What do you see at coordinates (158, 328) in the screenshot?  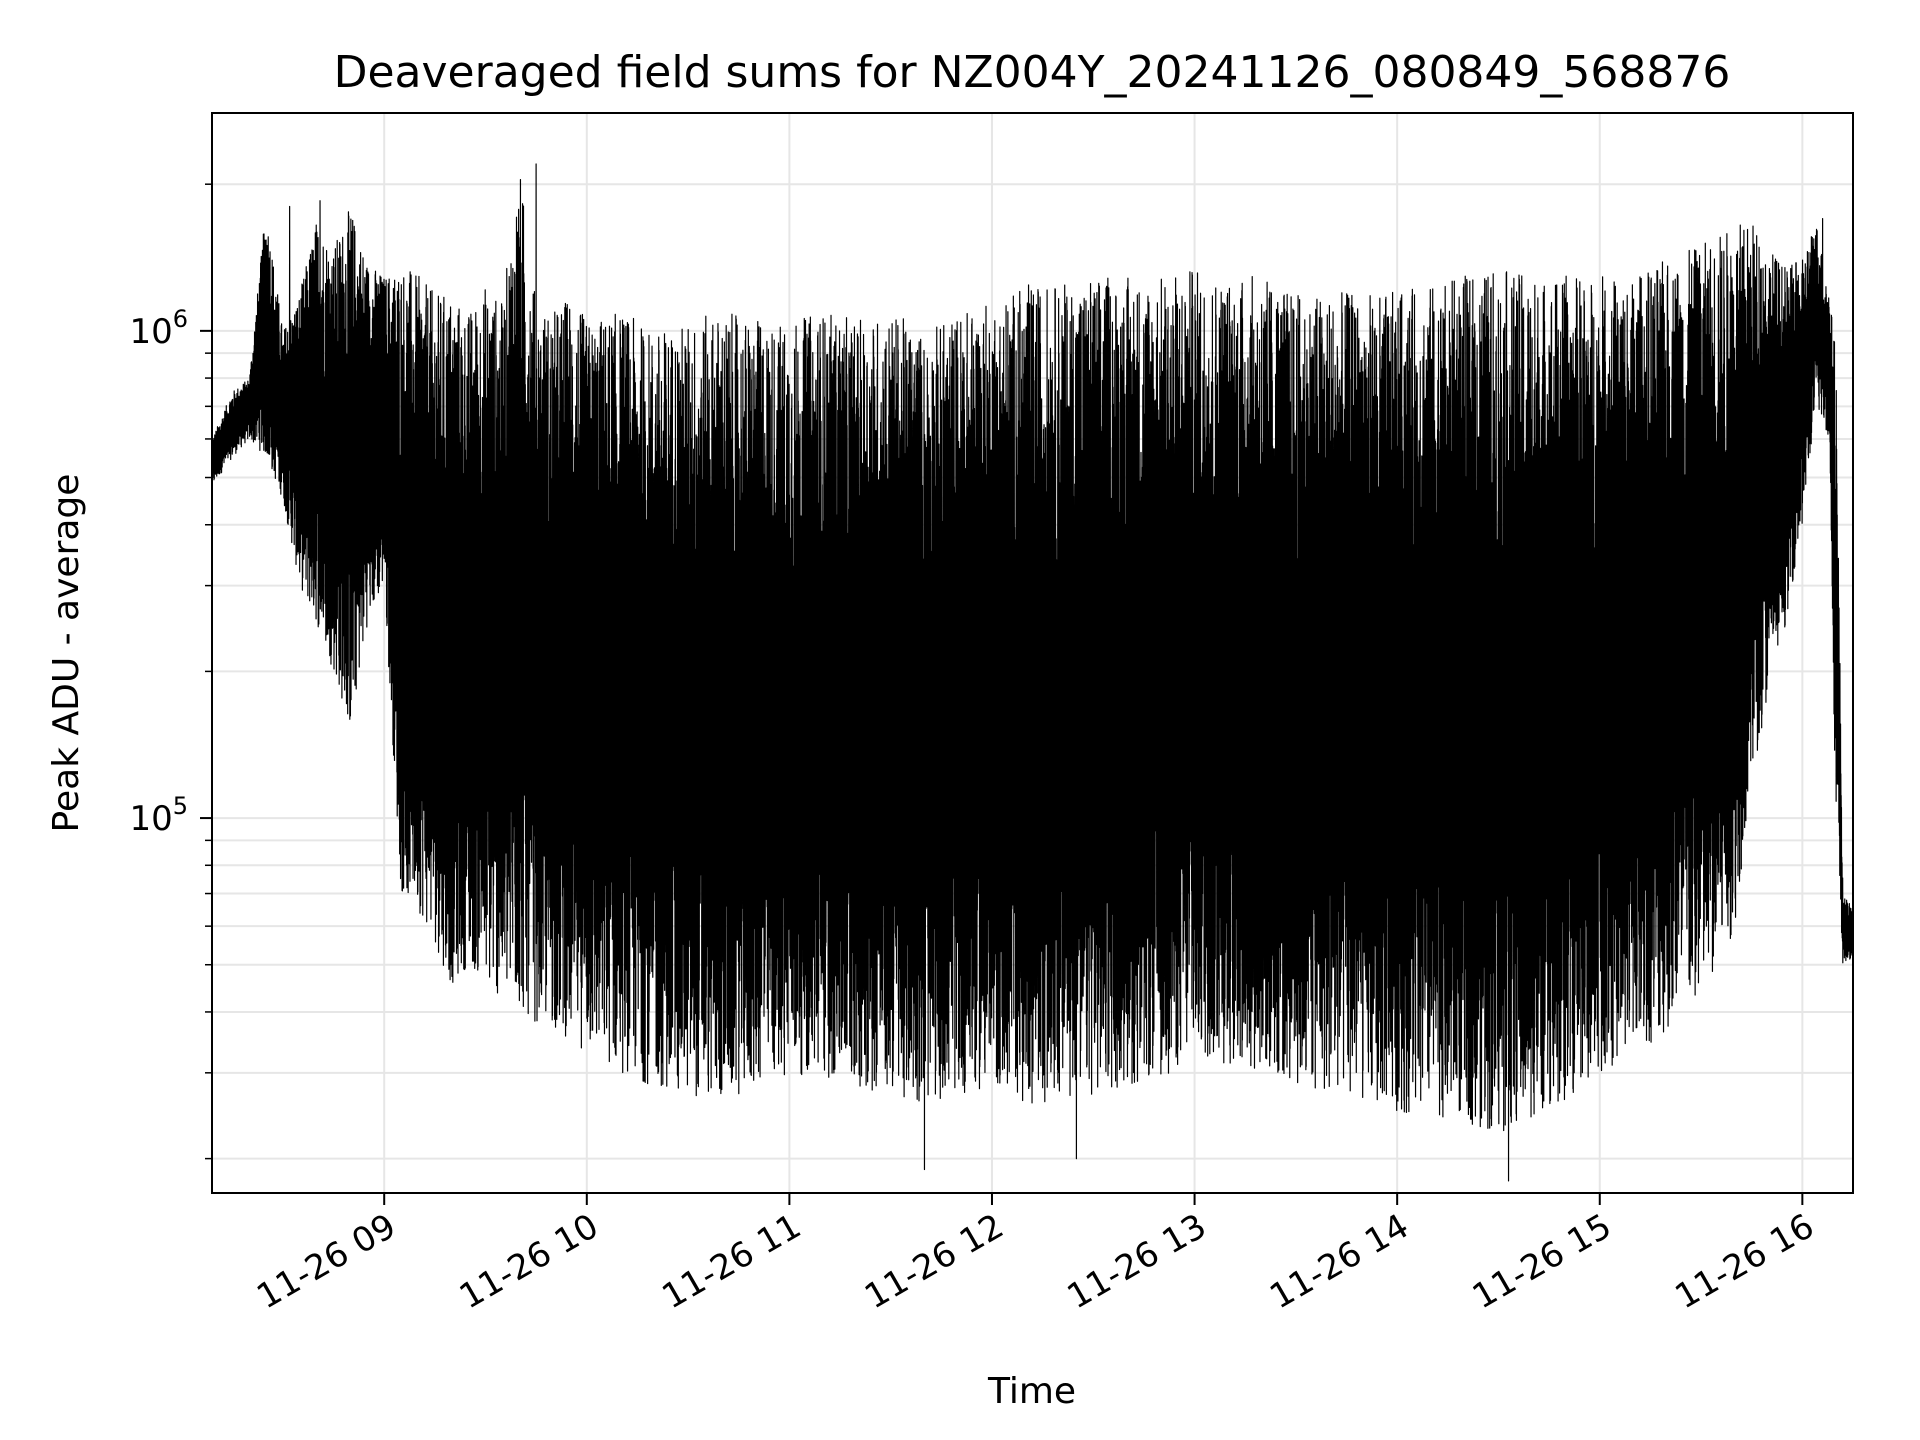 I see `y-tick-label: 10⁶` at bounding box center [158, 328].